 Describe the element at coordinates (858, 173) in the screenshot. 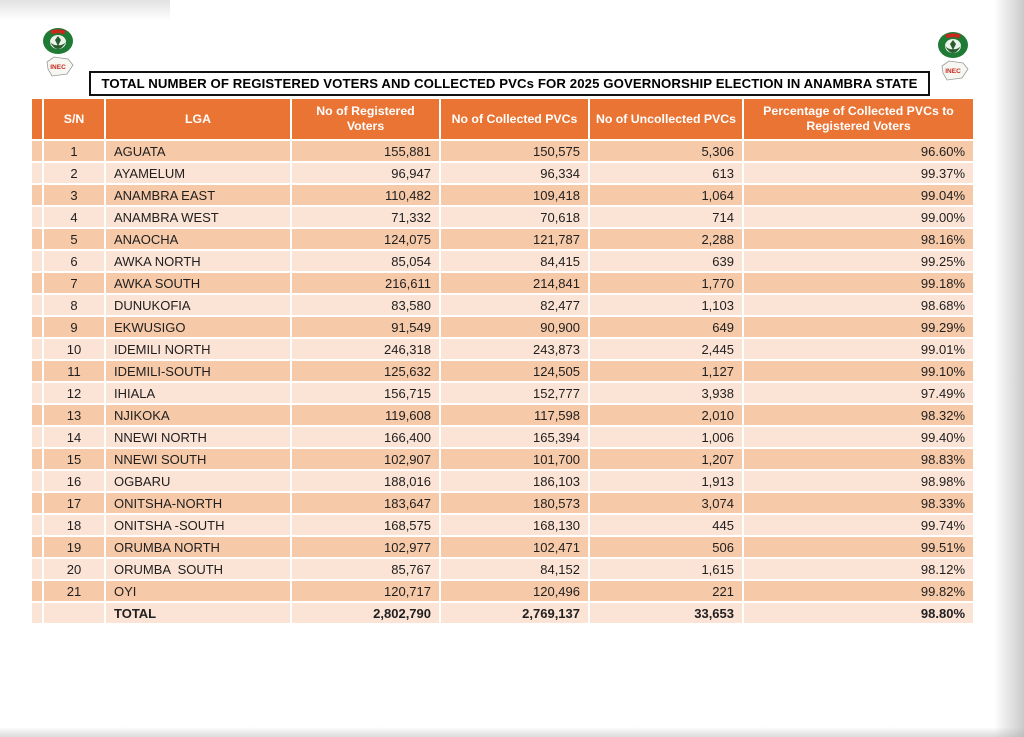

I see `cell-percentage: 99.37%` at that location.